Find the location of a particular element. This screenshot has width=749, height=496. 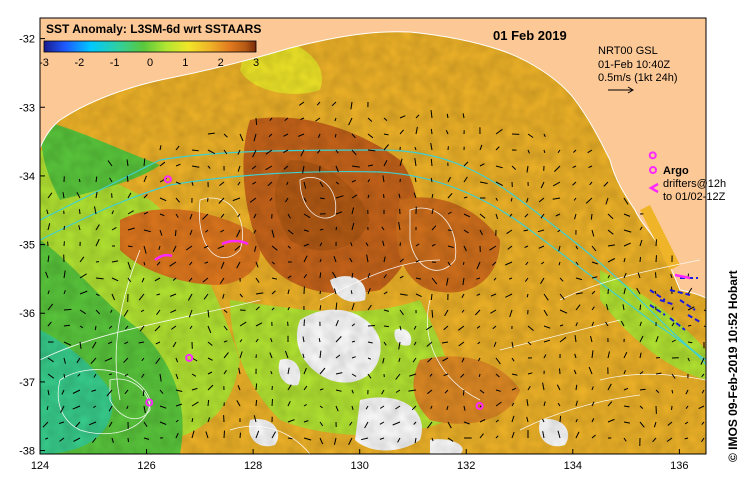

map-title: SST Anomaly: L3SM-6d wrt SSTAARS is located at coordinates (153, 29).